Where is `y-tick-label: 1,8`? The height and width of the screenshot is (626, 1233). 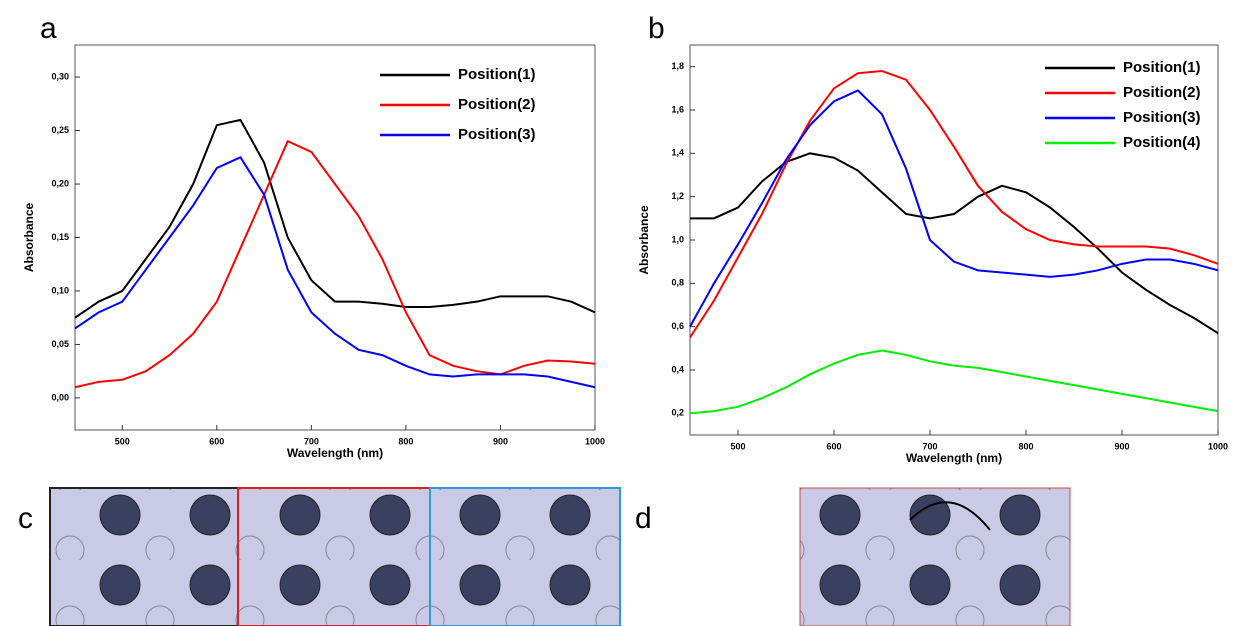
y-tick-label: 1,8 is located at coordinates (677, 66).